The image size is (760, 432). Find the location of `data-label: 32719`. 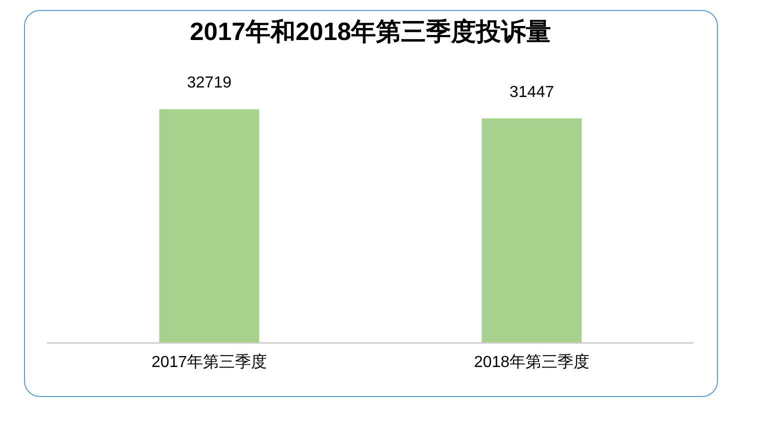

data-label: 32719 is located at coordinates (209, 83).